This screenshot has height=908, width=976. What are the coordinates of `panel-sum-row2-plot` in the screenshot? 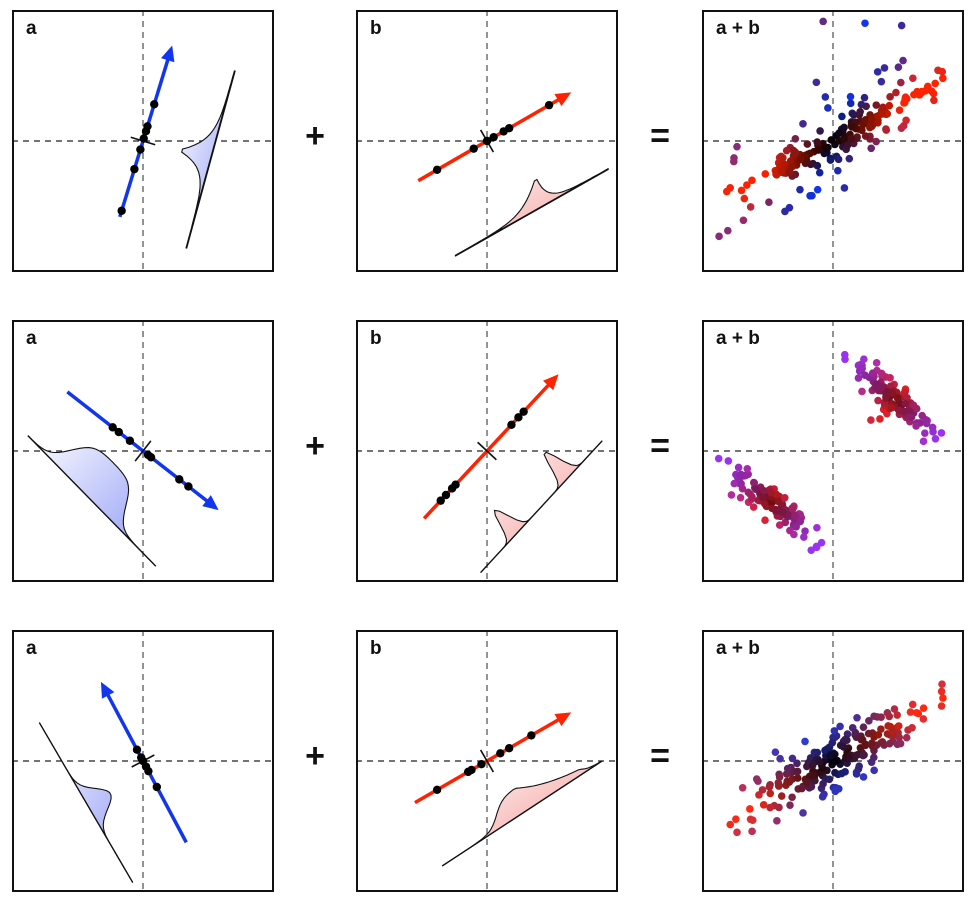 It's located at (833, 451).